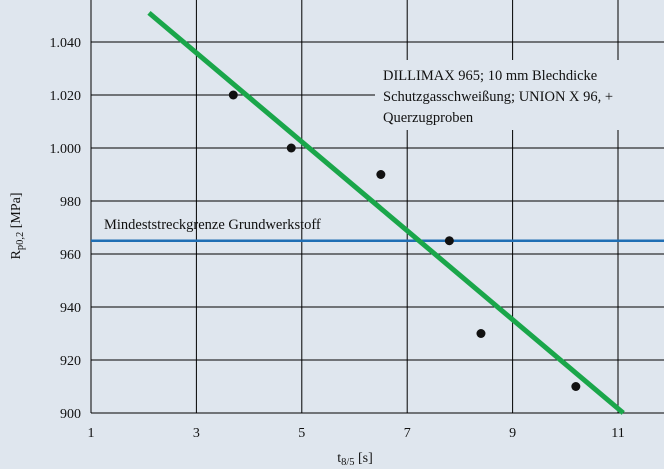 Image resolution: width=664 pixels, height=469 pixels. Describe the element at coordinates (512, 433) in the screenshot. I see `x-tick-label: 9` at that location.